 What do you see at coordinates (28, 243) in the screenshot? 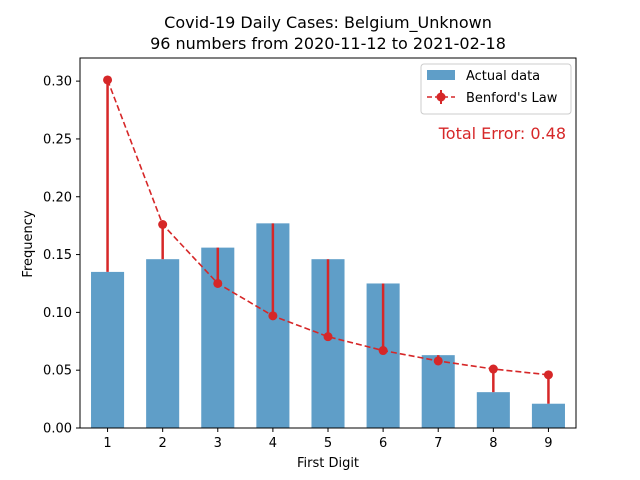
I see `y-axis-label: Frequency` at bounding box center [28, 243].